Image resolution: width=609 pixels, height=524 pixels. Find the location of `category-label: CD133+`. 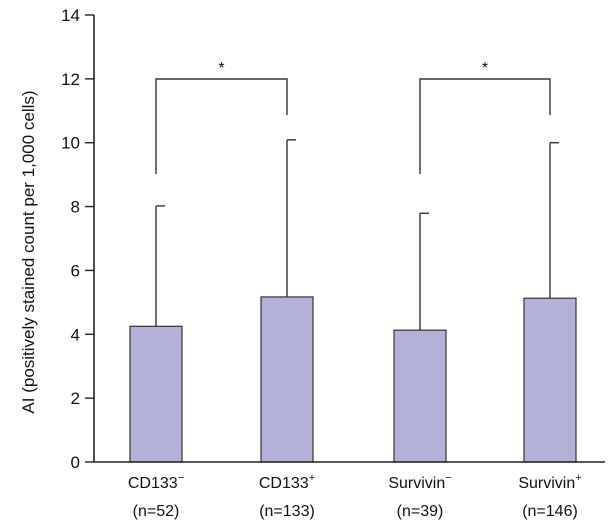

category-label: CD133+ is located at coordinates (287, 482).